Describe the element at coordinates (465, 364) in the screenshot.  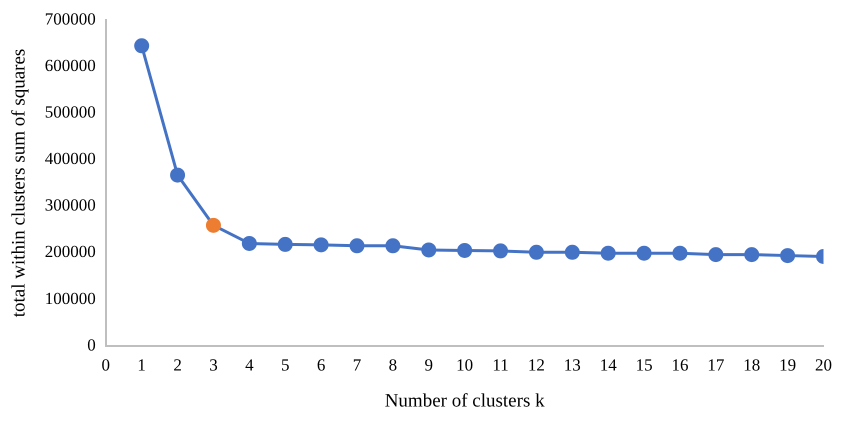
I see `x-tick-label: 10` at that location.